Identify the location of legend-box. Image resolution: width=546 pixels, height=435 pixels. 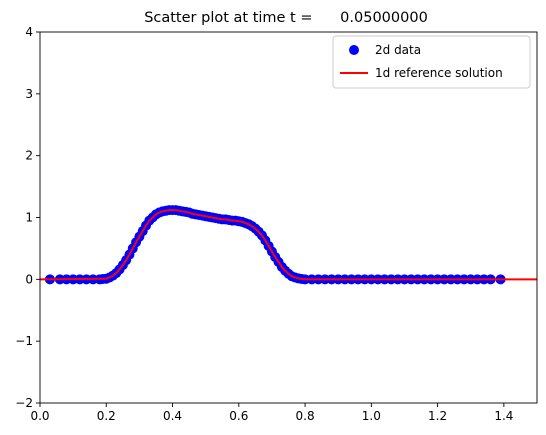
(431, 62).